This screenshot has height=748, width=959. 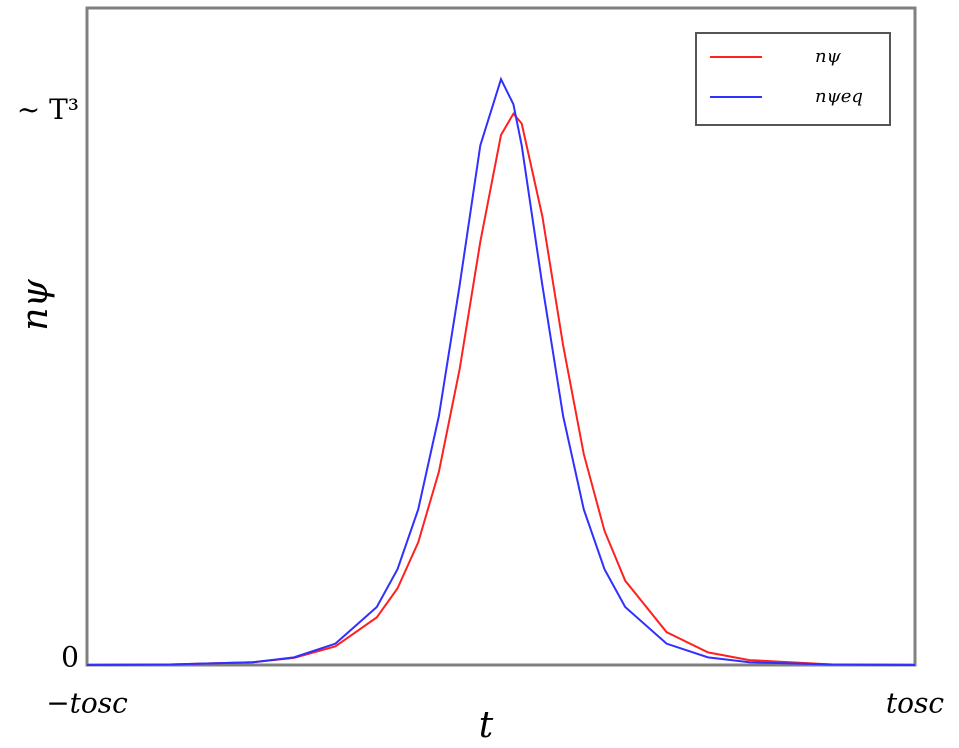 What do you see at coordinates (70, 657) in the screenshot?
I see `y-tick-label: 0` at bounding box center [70, 657].